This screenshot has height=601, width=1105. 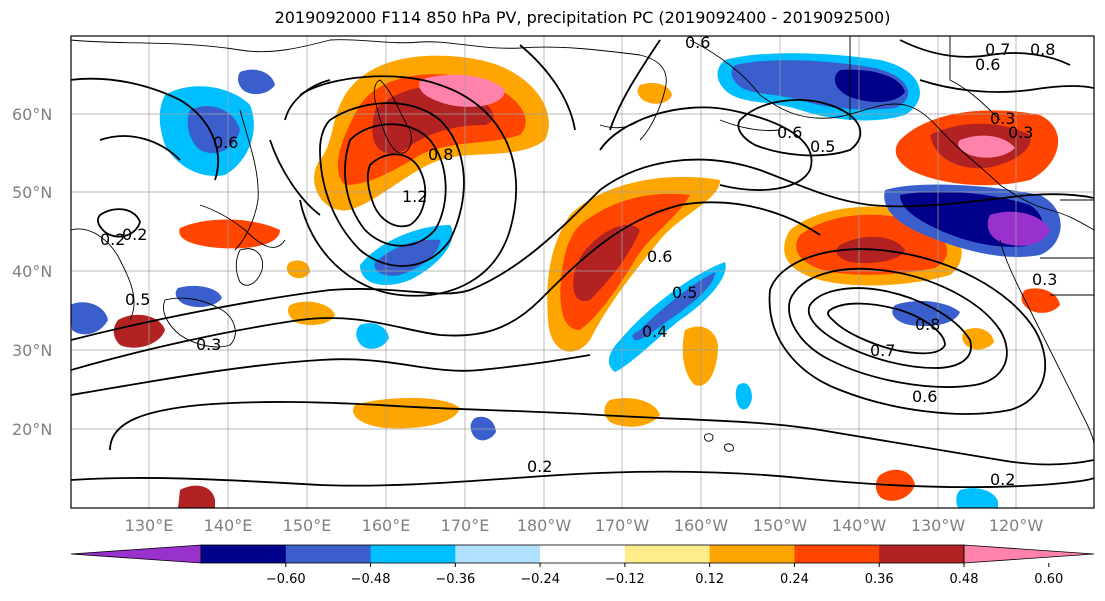 I want to click on lat-label: 60°N, so click(x=32, y=114).